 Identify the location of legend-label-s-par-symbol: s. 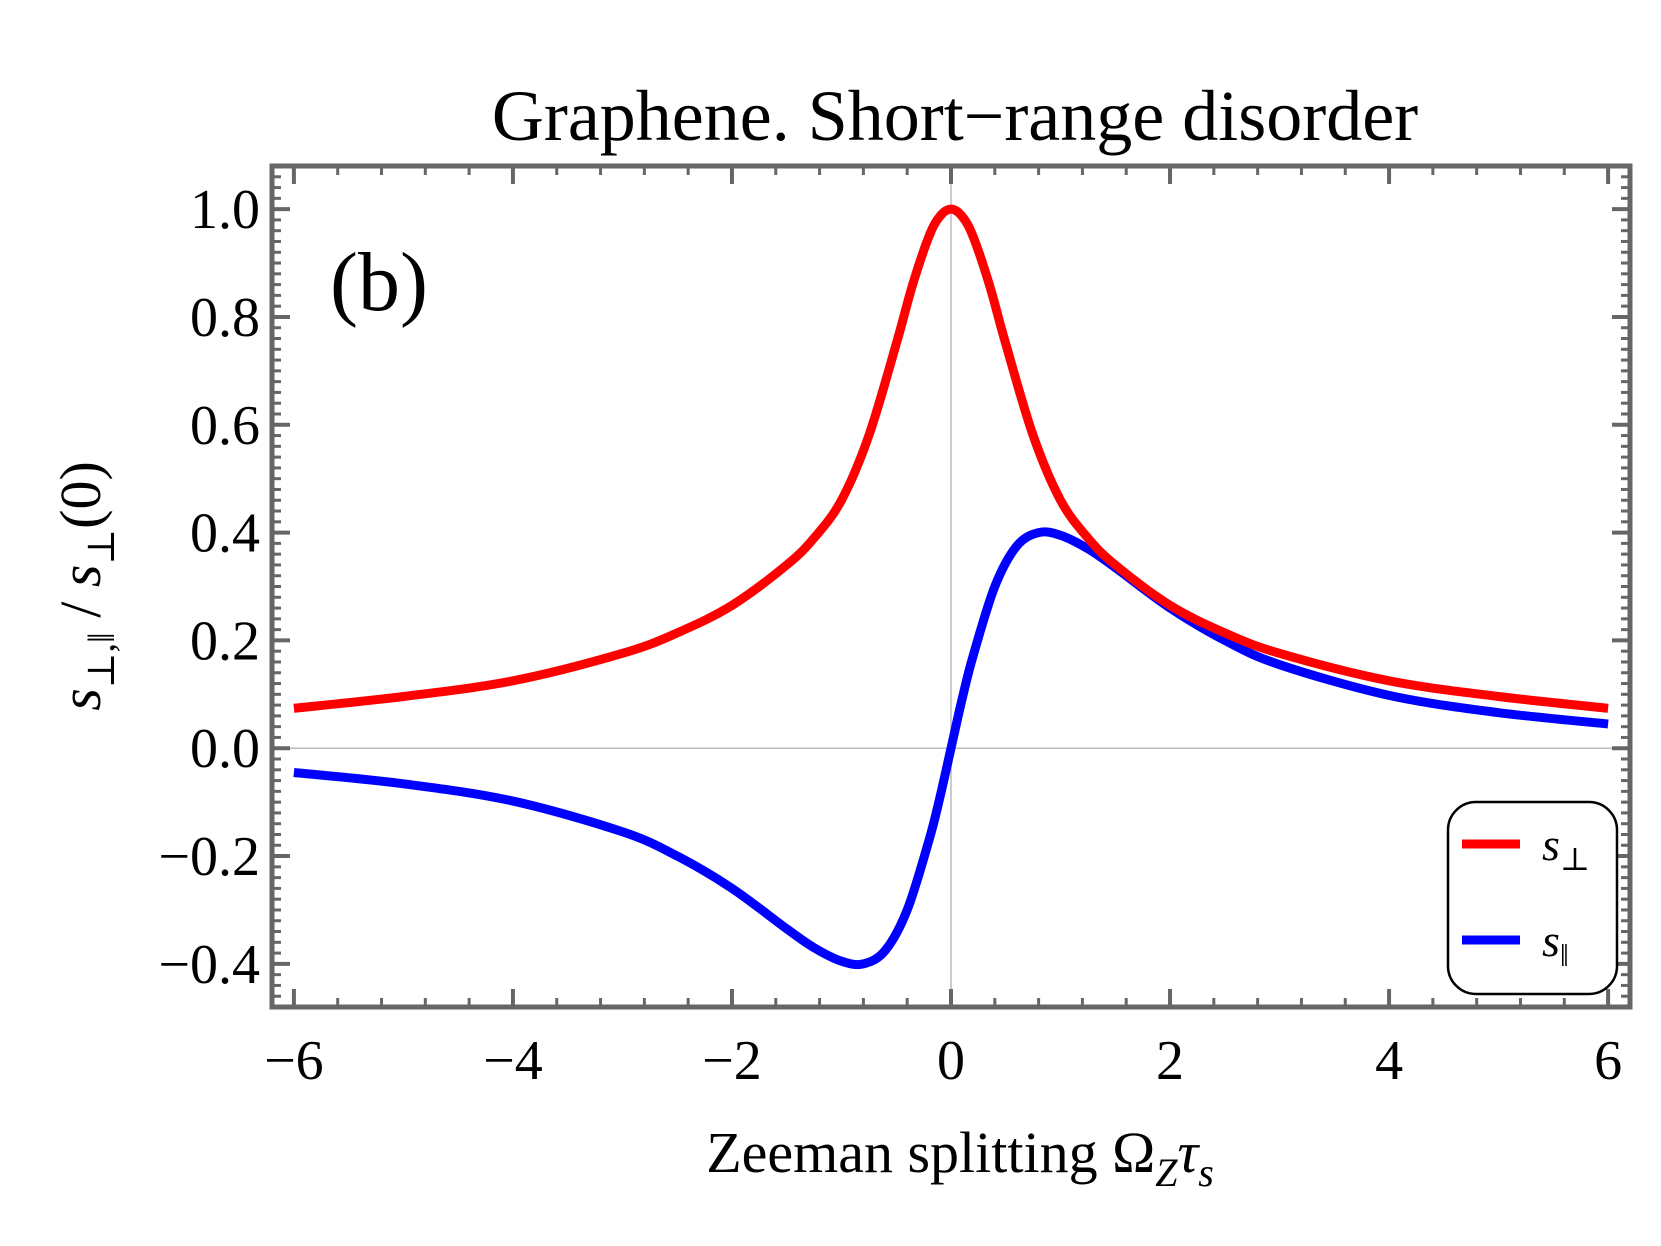
(1551, 940).